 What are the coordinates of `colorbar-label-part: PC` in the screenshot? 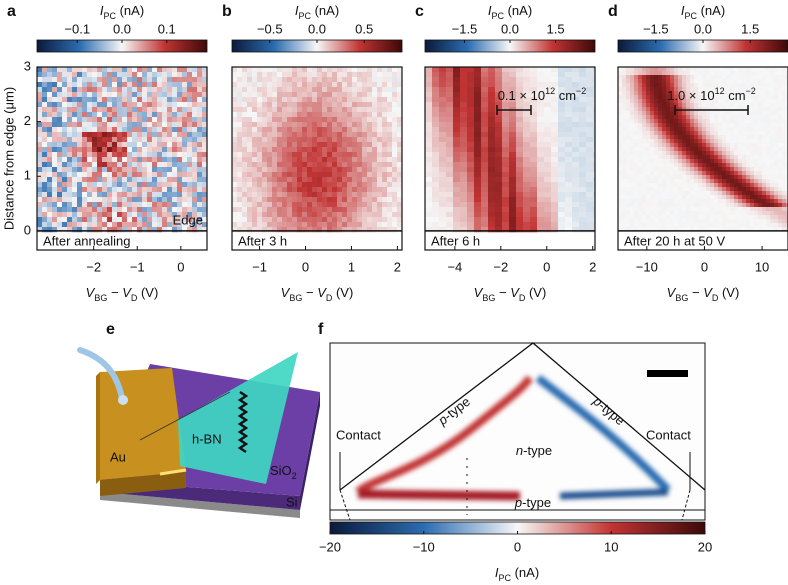 It's located at (690, 16).